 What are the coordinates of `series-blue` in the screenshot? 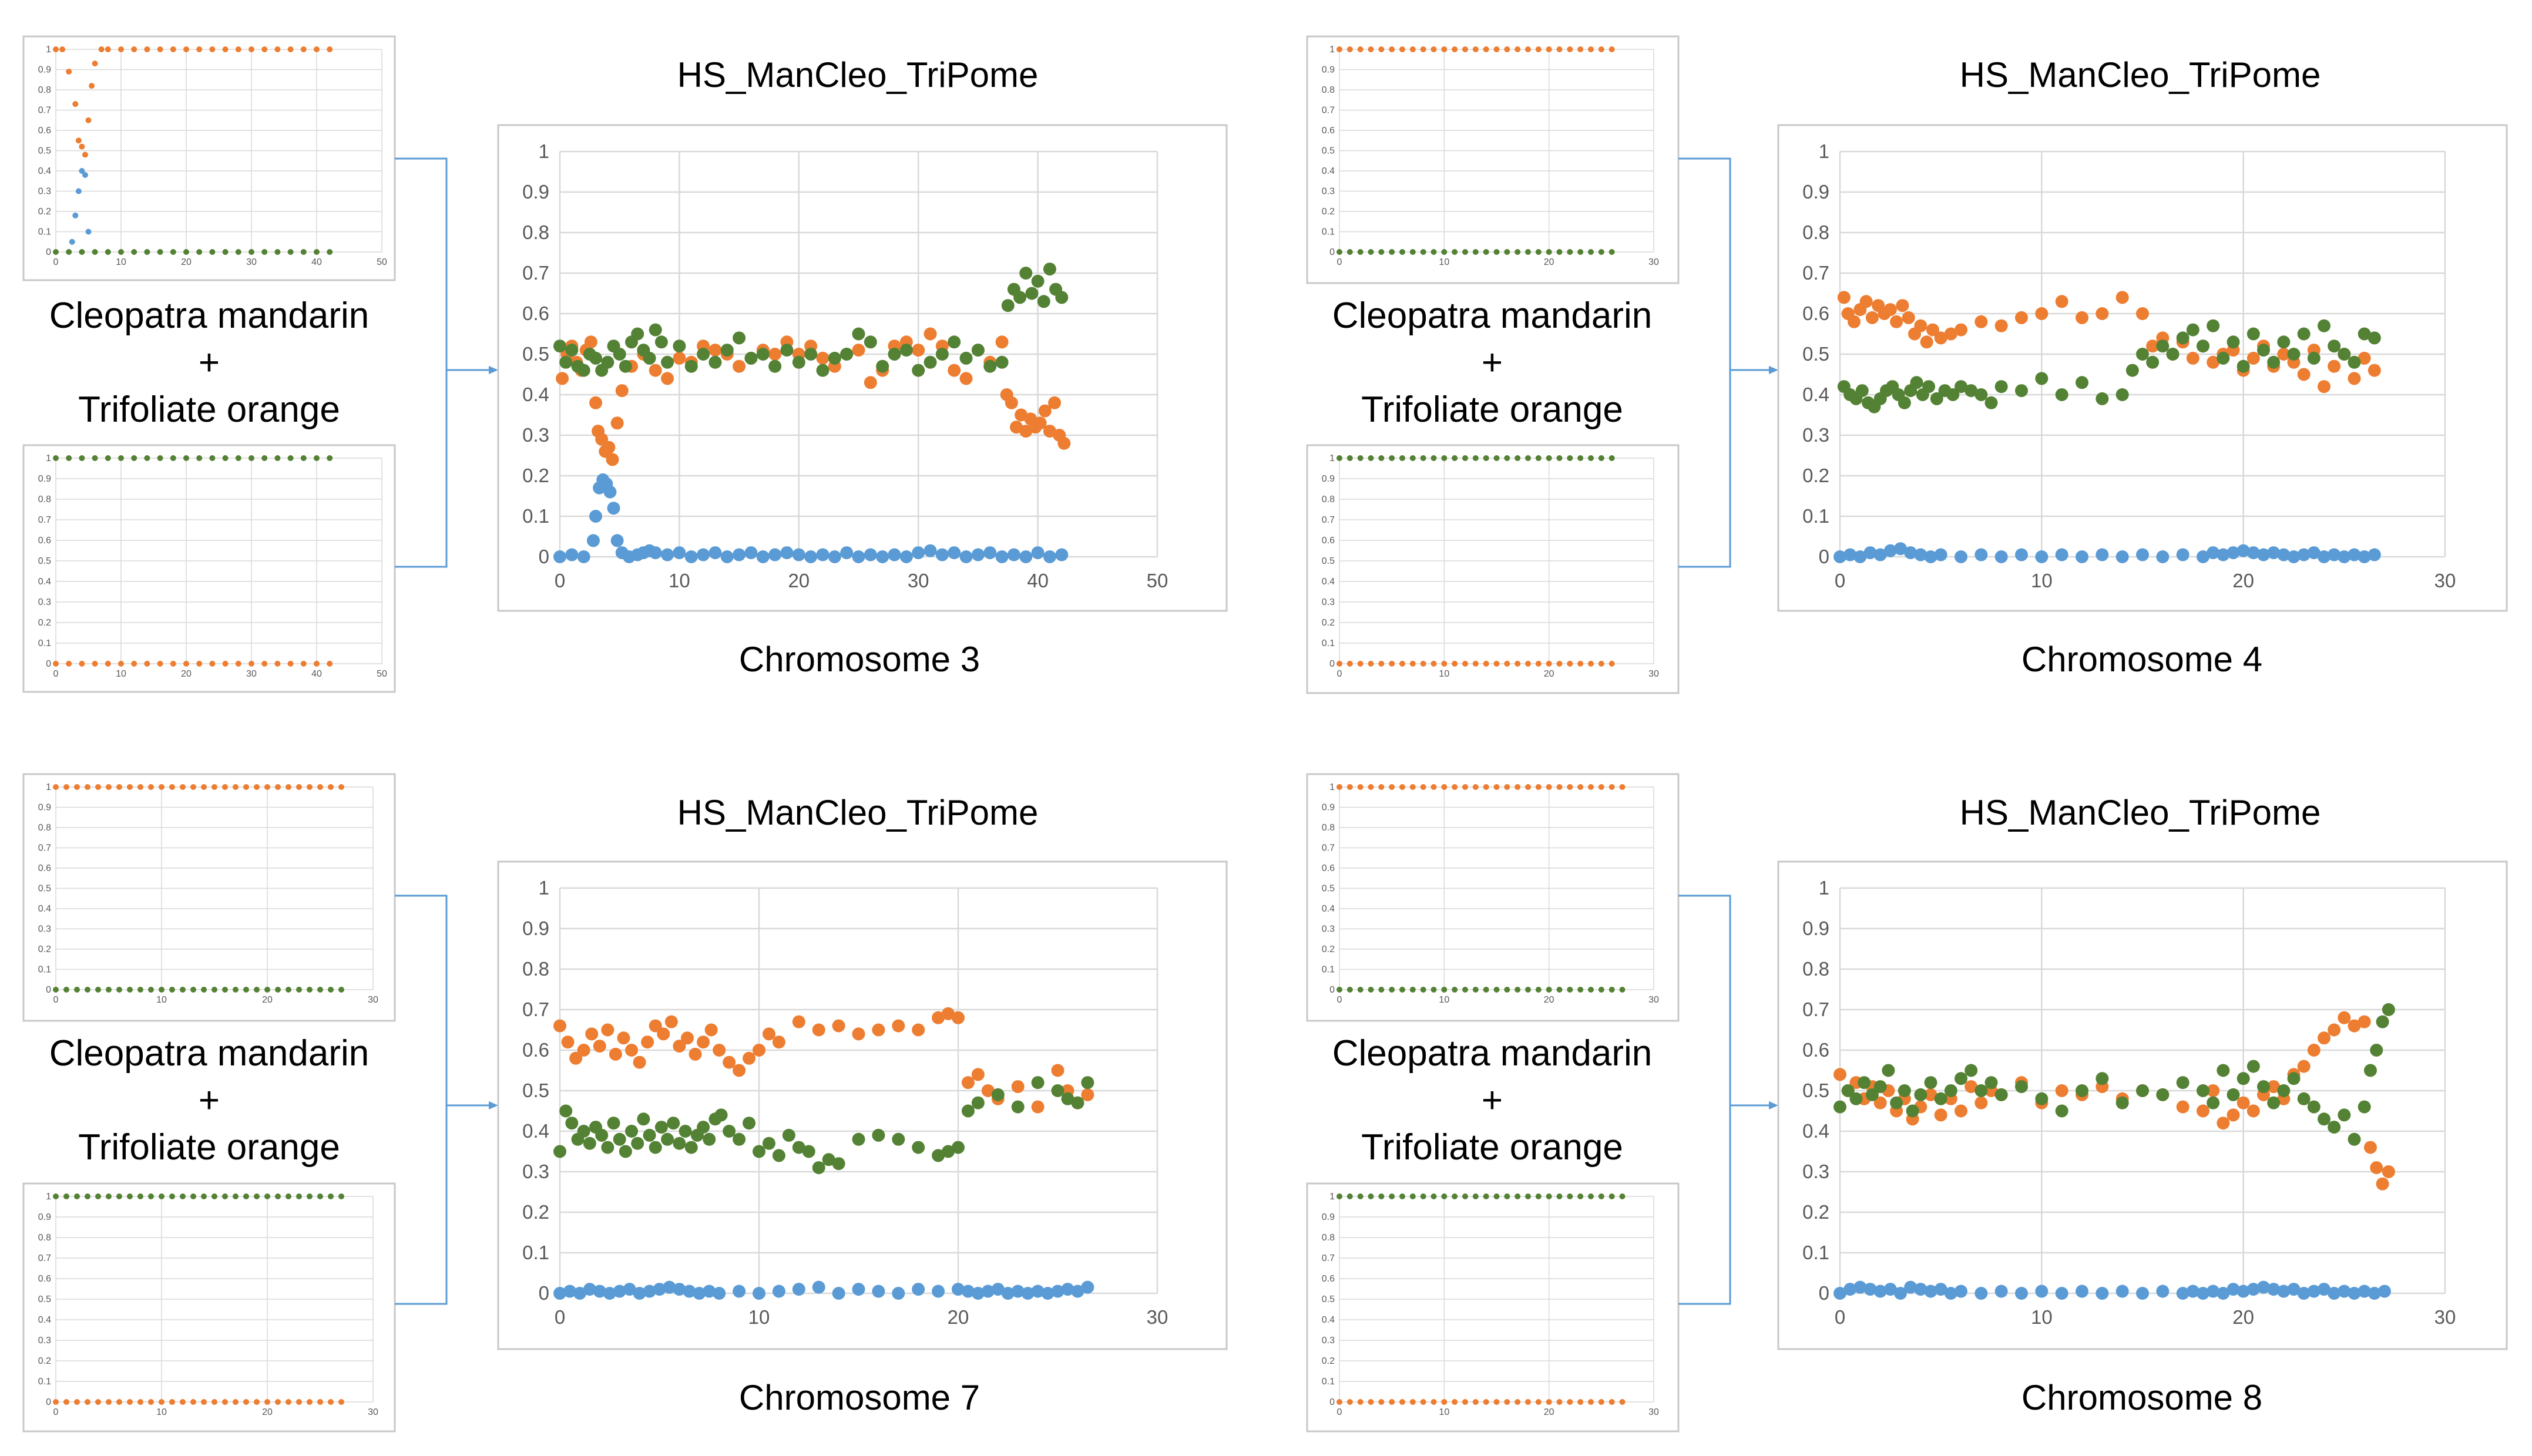 It's located at (811, 518).